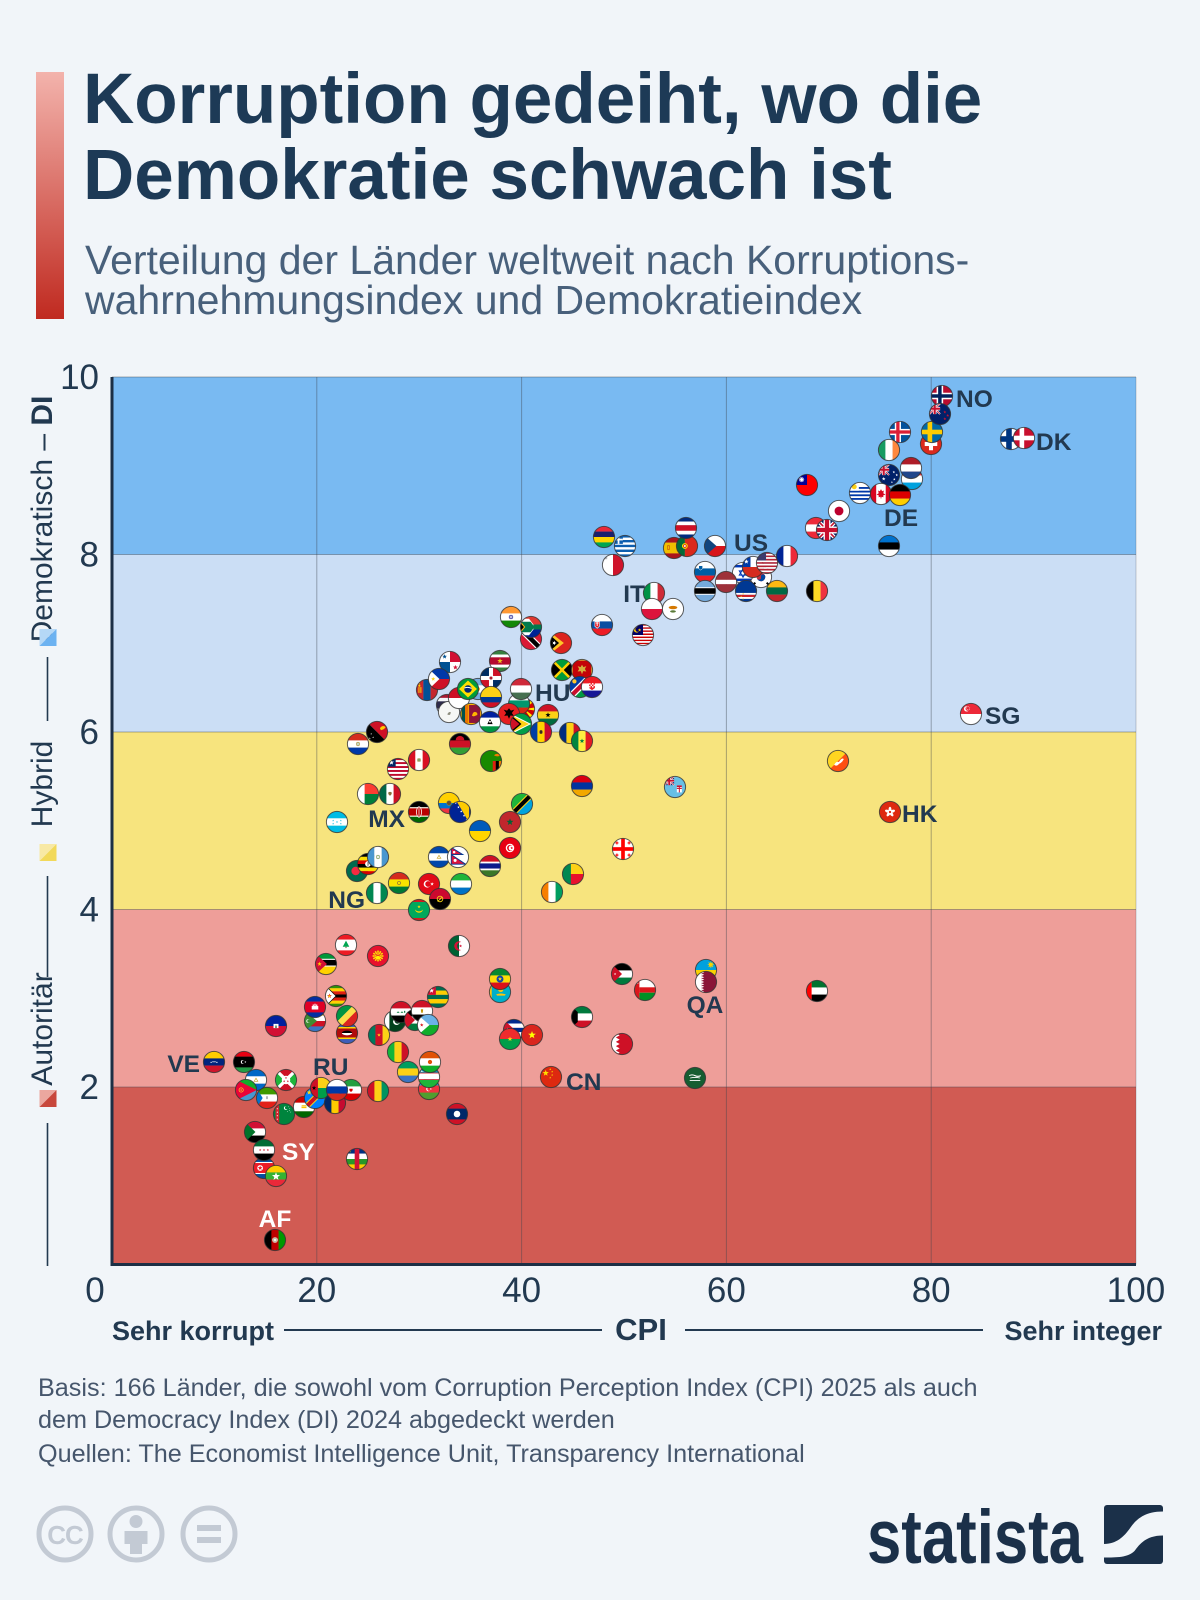  I want to click on svg-text: NG, so click(346, 900).